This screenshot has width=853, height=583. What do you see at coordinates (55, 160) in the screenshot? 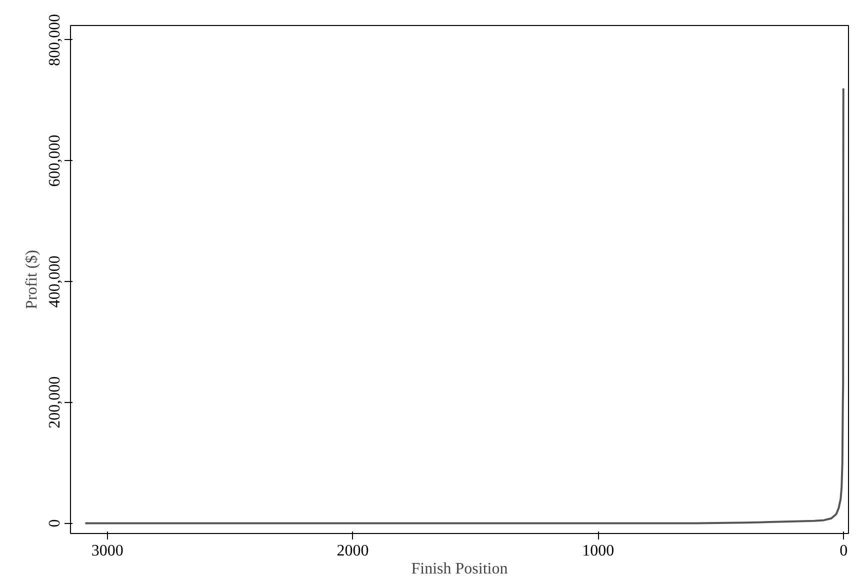
I see `y-tick-label: 600,000` at bounding box center [55, 160].